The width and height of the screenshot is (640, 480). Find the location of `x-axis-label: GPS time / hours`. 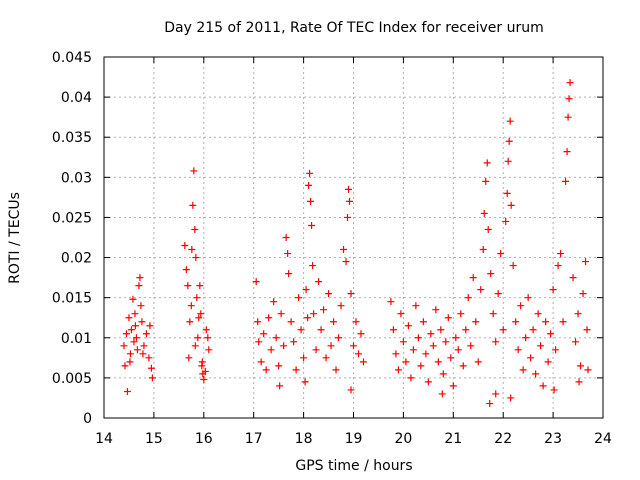

x-axis-label: GPS time / hours is located at coordinates (353, 466).